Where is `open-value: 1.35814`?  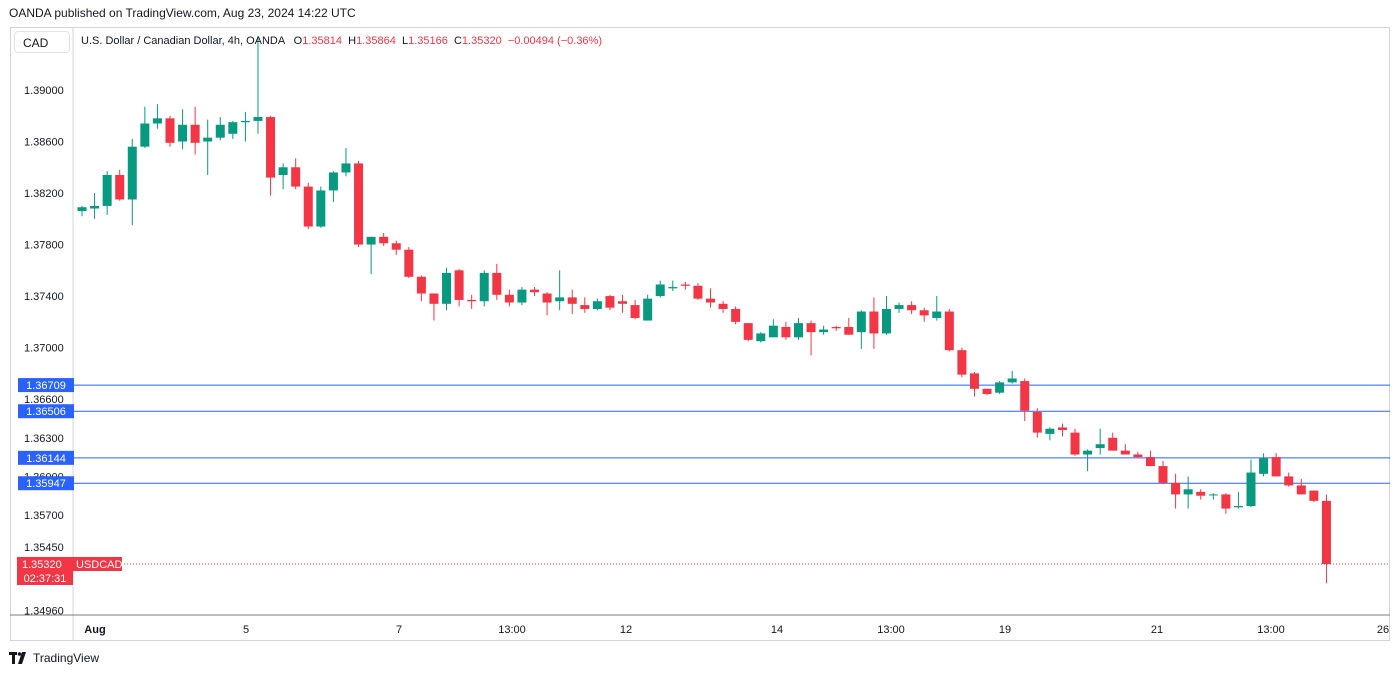 open-value: 1.35814 is located at coordinates (322, 41).